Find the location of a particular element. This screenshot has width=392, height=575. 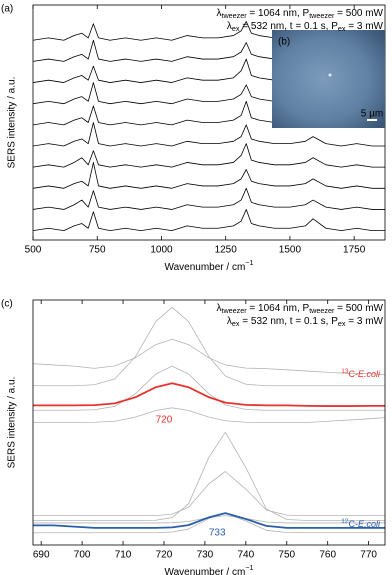

panel-label: (a) is located at coordinates (7, 9).